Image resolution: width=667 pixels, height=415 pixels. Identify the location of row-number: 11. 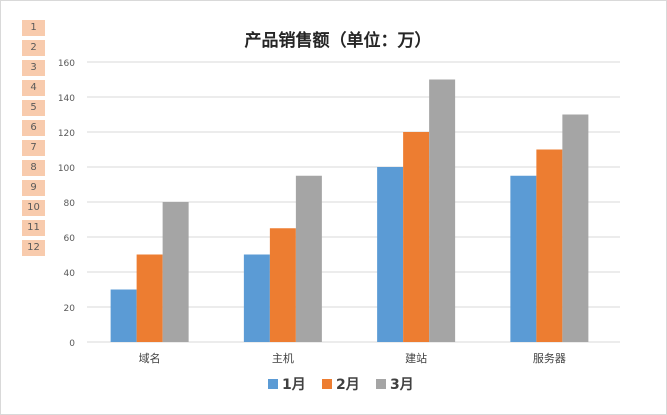
(33, 228).